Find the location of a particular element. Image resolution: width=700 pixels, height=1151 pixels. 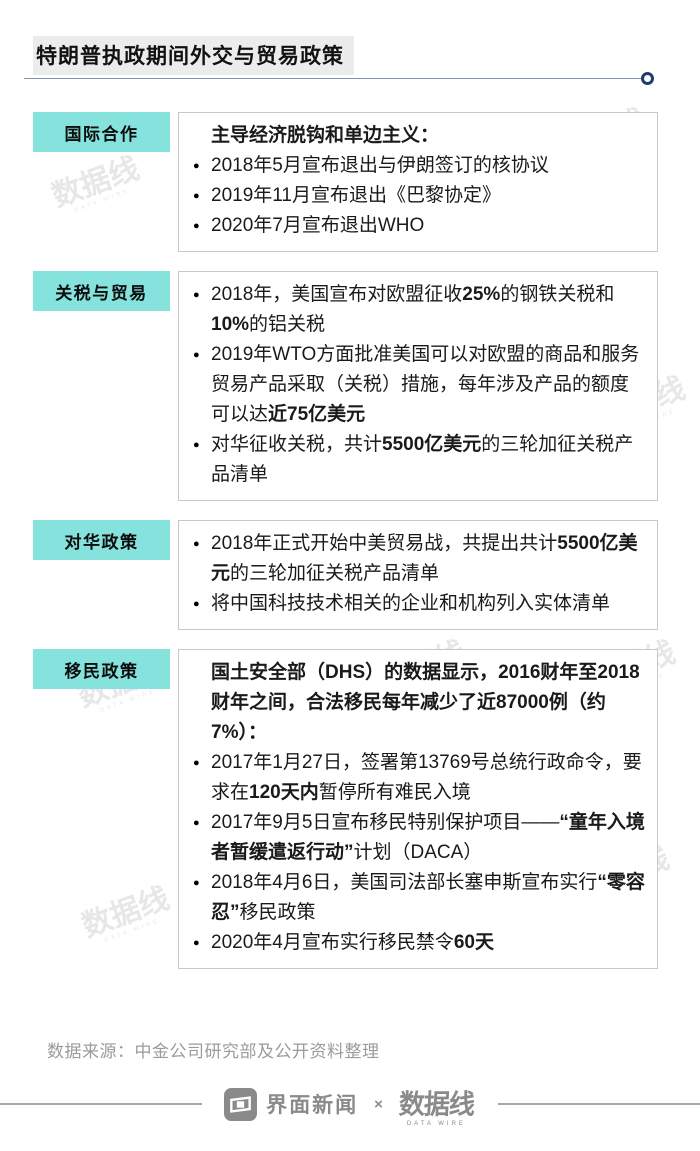

section-header-text: 主导经济脱钩和单边主义： is located at coordinates (325, 135).